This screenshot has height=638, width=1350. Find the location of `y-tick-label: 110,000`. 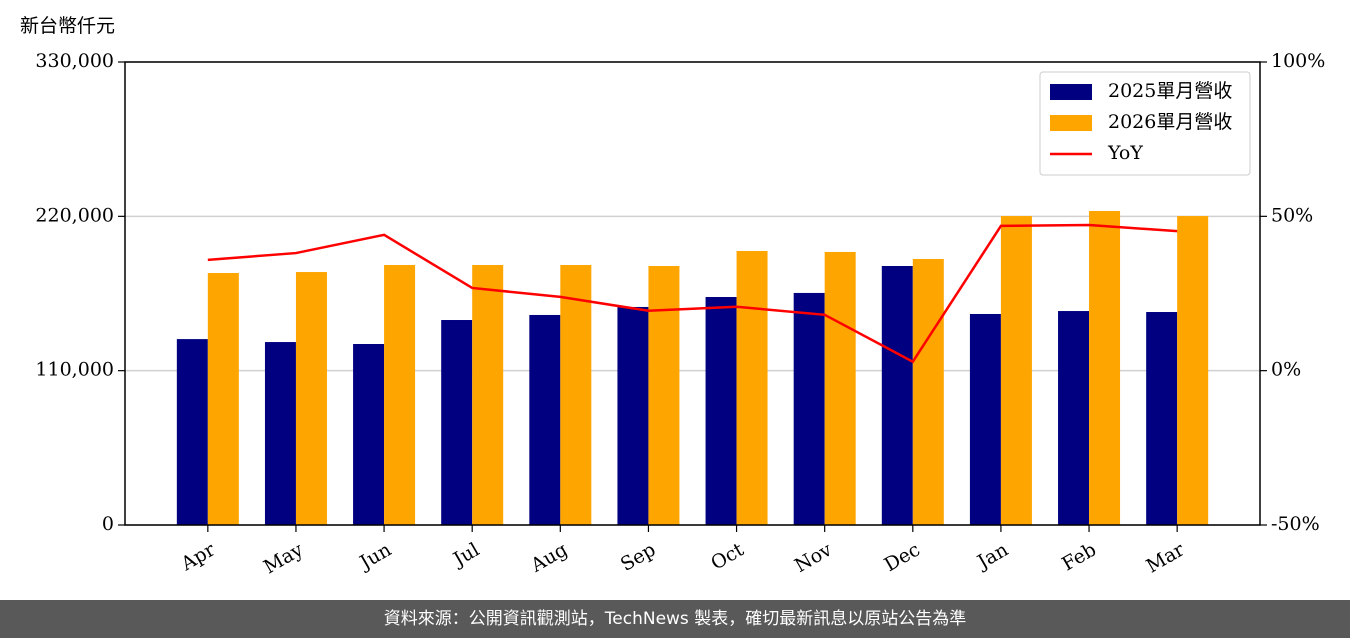

y-tick-label: 110,000 is located at coordinates (74, 370).